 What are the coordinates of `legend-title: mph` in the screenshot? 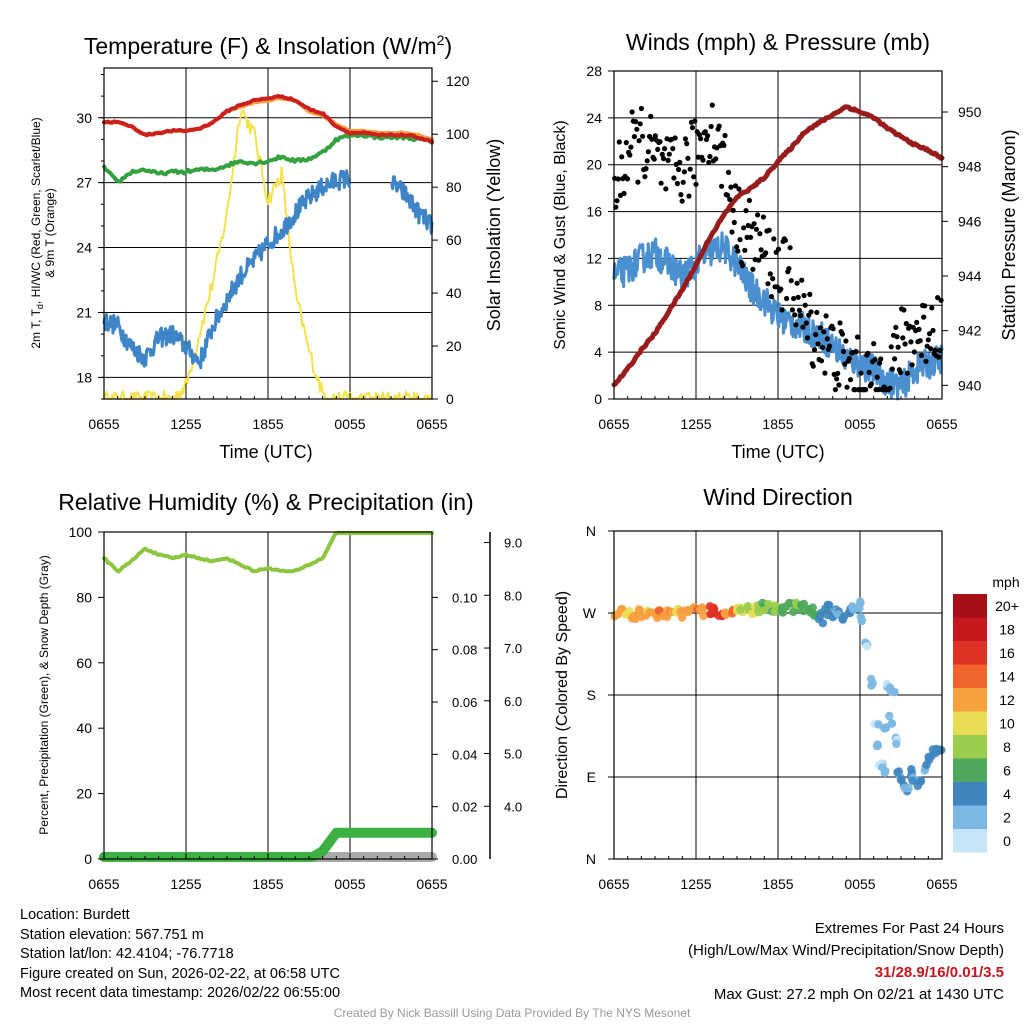 It's located at (1005, 582).